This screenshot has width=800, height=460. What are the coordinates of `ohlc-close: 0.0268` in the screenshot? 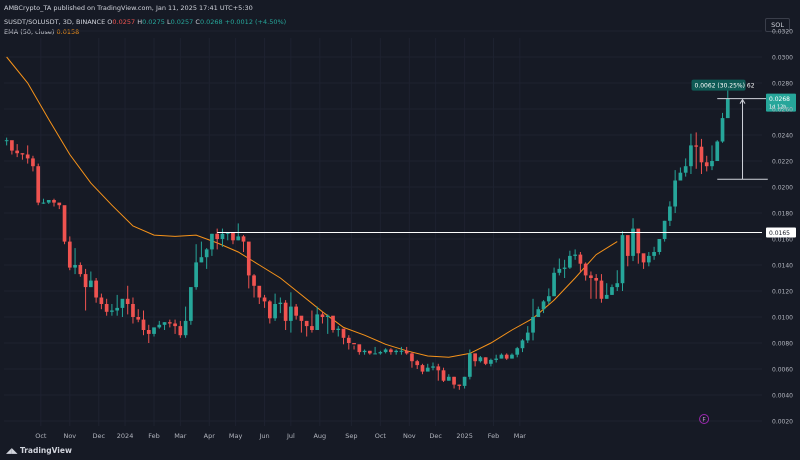 It's located at (211, 22).